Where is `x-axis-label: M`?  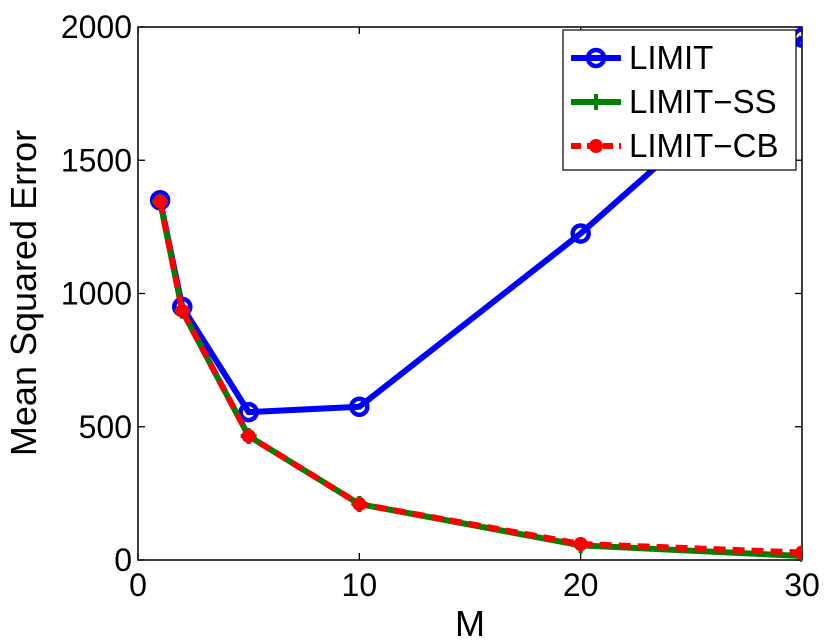 x-axis-label: M is located at coordinates (470, 623).